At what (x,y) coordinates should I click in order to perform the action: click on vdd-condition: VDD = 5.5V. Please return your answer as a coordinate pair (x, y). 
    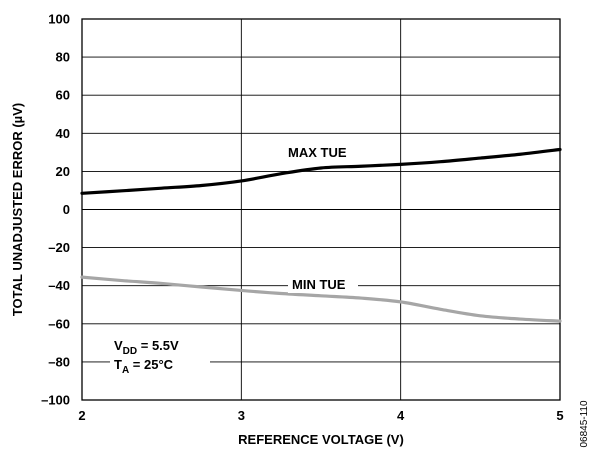
    Looking at the image, I should click on (146, 347).